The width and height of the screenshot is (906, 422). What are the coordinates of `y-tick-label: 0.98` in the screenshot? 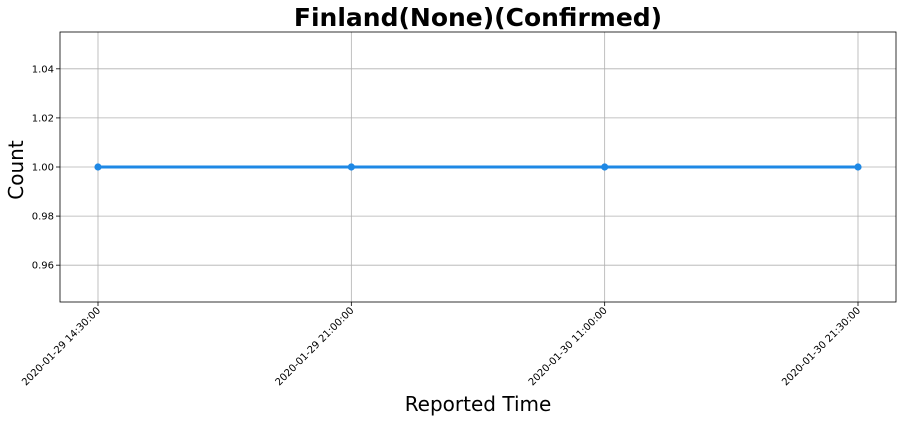 It's located at (43, 217).